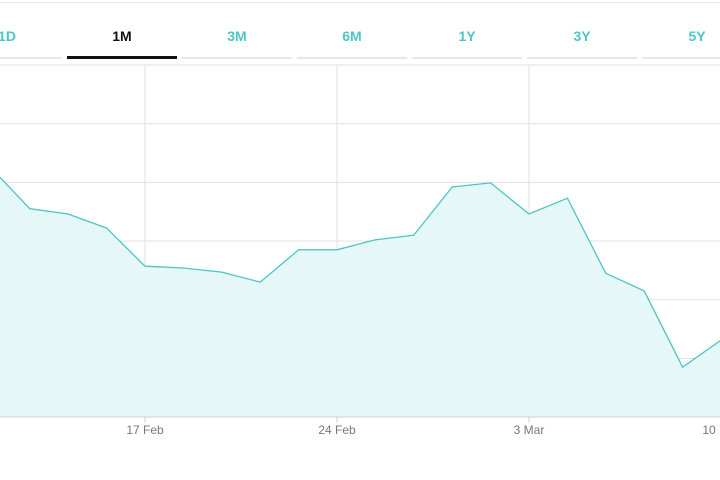  Describe the element at coordinates (145, 430) in the screenshot. I see `x-tick-label: 17 Feb` at that location.